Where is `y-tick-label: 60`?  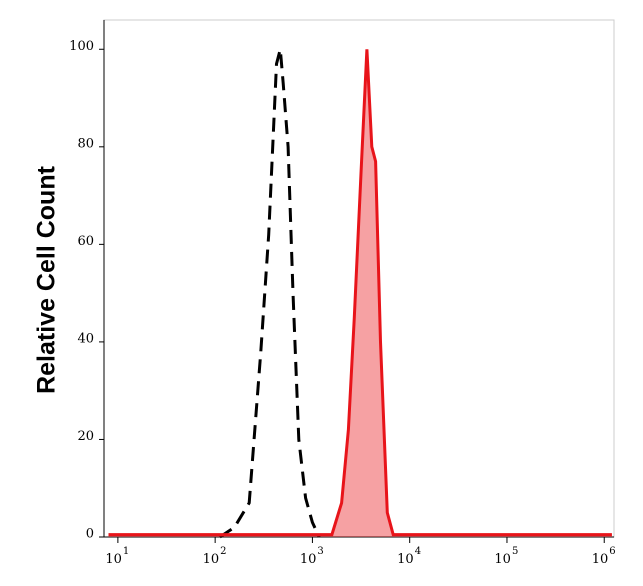 y-tick-label: 60 is located at coordinates (85, 241).